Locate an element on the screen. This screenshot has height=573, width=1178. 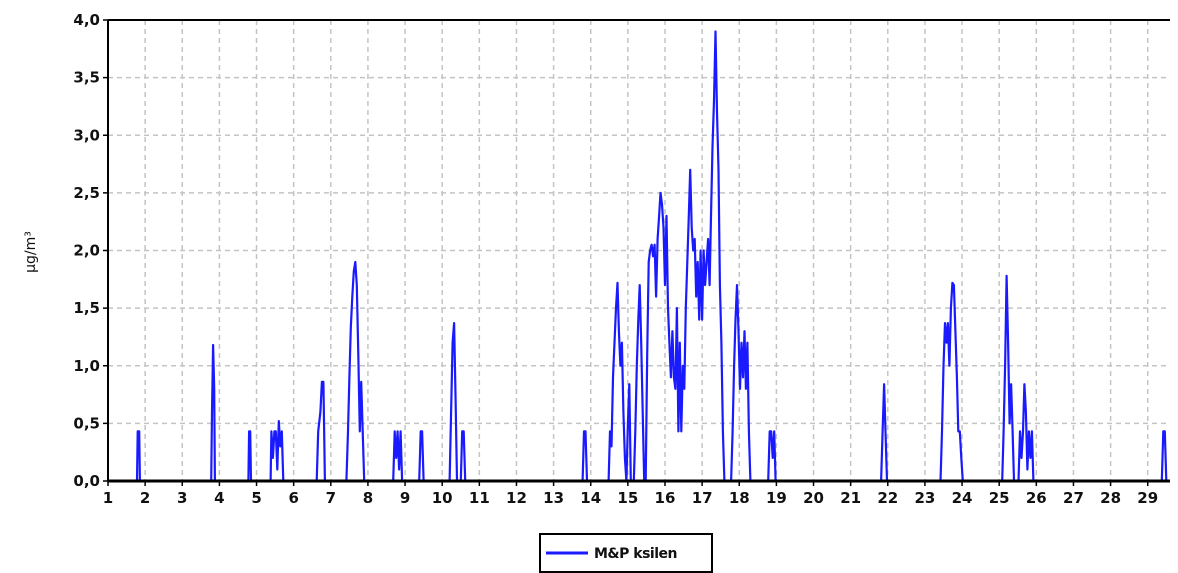
x-tick-label: 18 is located at coordinates (739, 498).